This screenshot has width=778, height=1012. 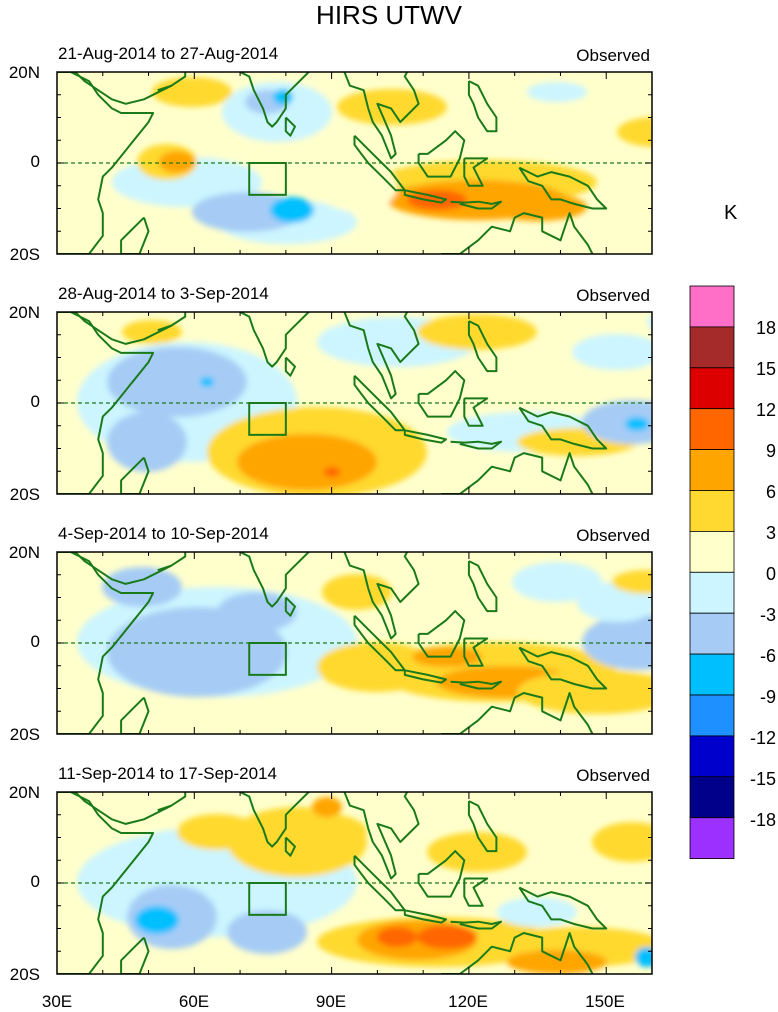 I want to click on panel-4-ytick-20n: 20N, so click(x=24, y=792).